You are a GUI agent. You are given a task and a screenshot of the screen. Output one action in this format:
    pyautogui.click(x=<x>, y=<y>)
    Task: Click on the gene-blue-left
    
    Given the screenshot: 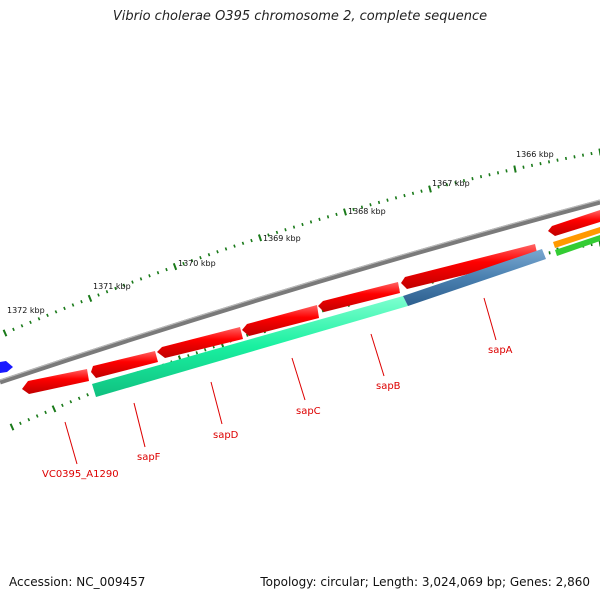 What is the action you would take?
    pyautogui.click(x=6, y=367)
    